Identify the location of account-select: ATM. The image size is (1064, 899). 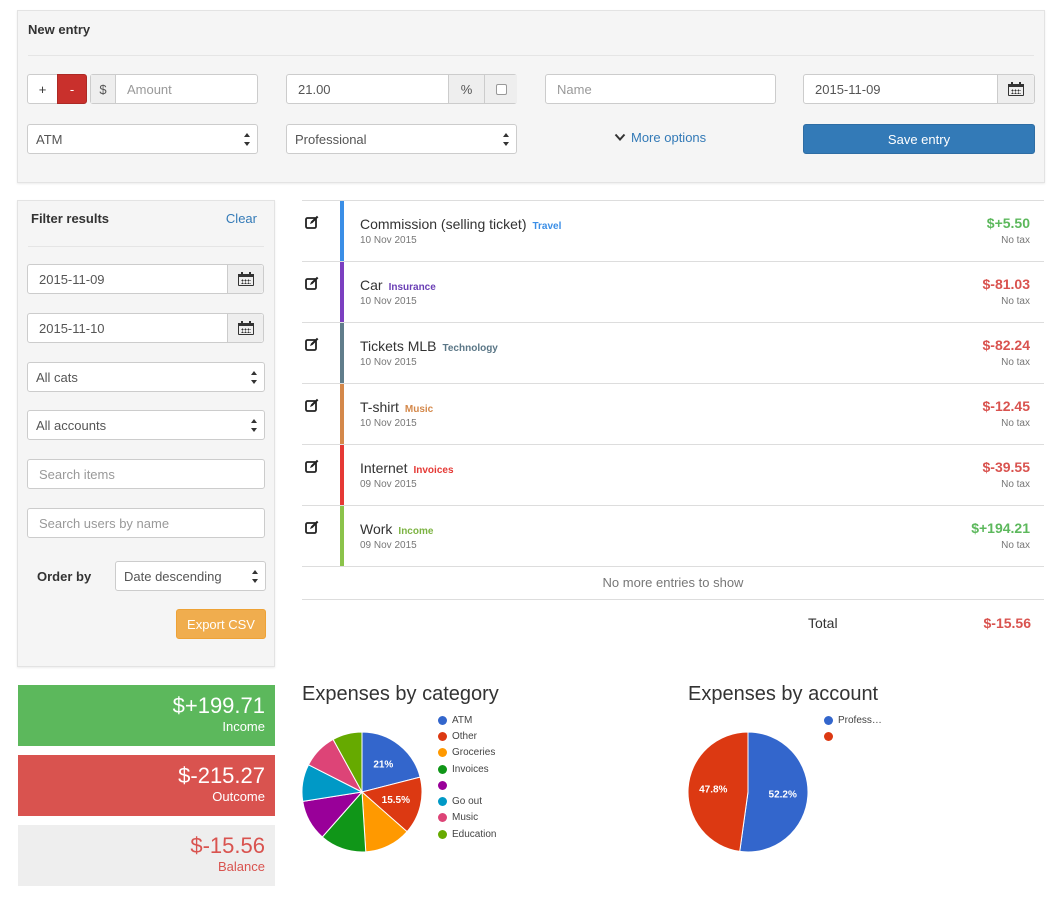
(142, 139).